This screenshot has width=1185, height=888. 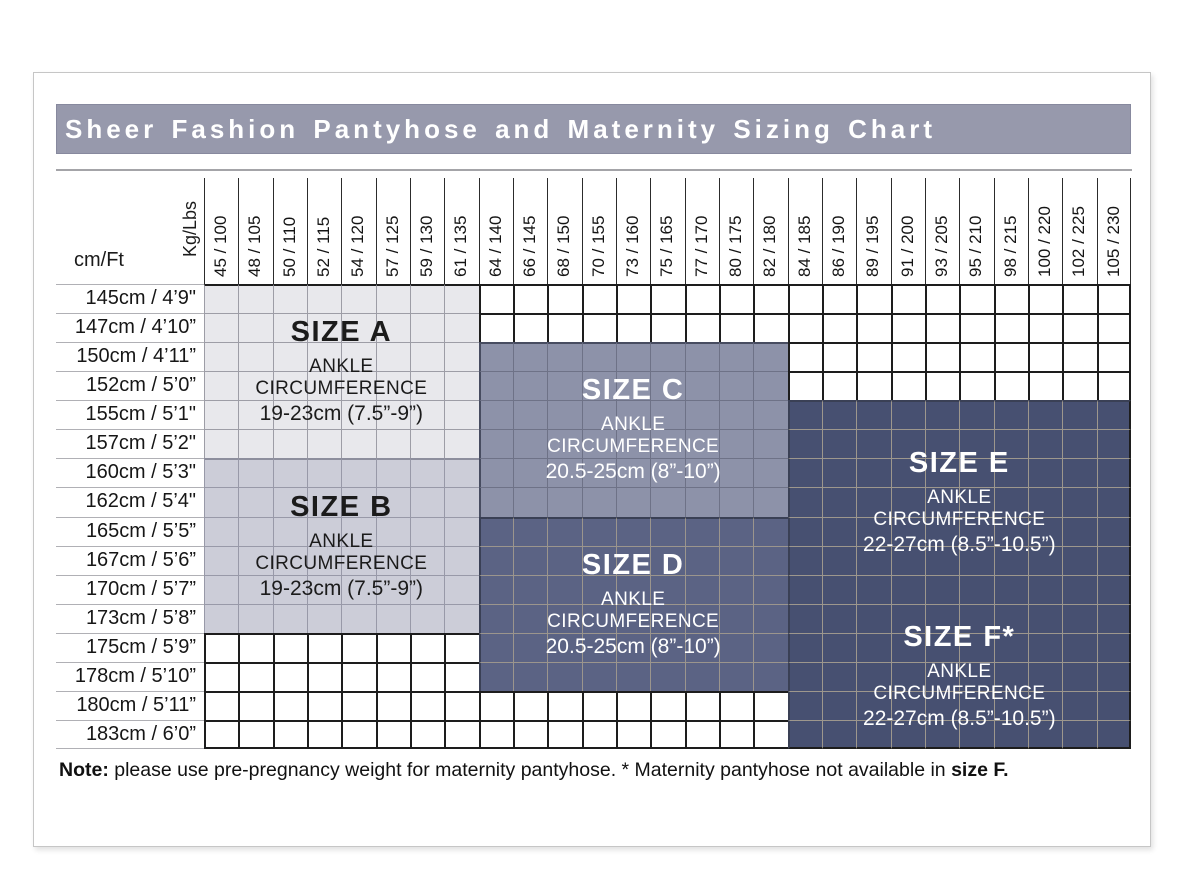 What do you see at coordinates (701, 246) in the screenshot?
I see `weight-column-header: 77 / 170` at bounding box center [701, 246].